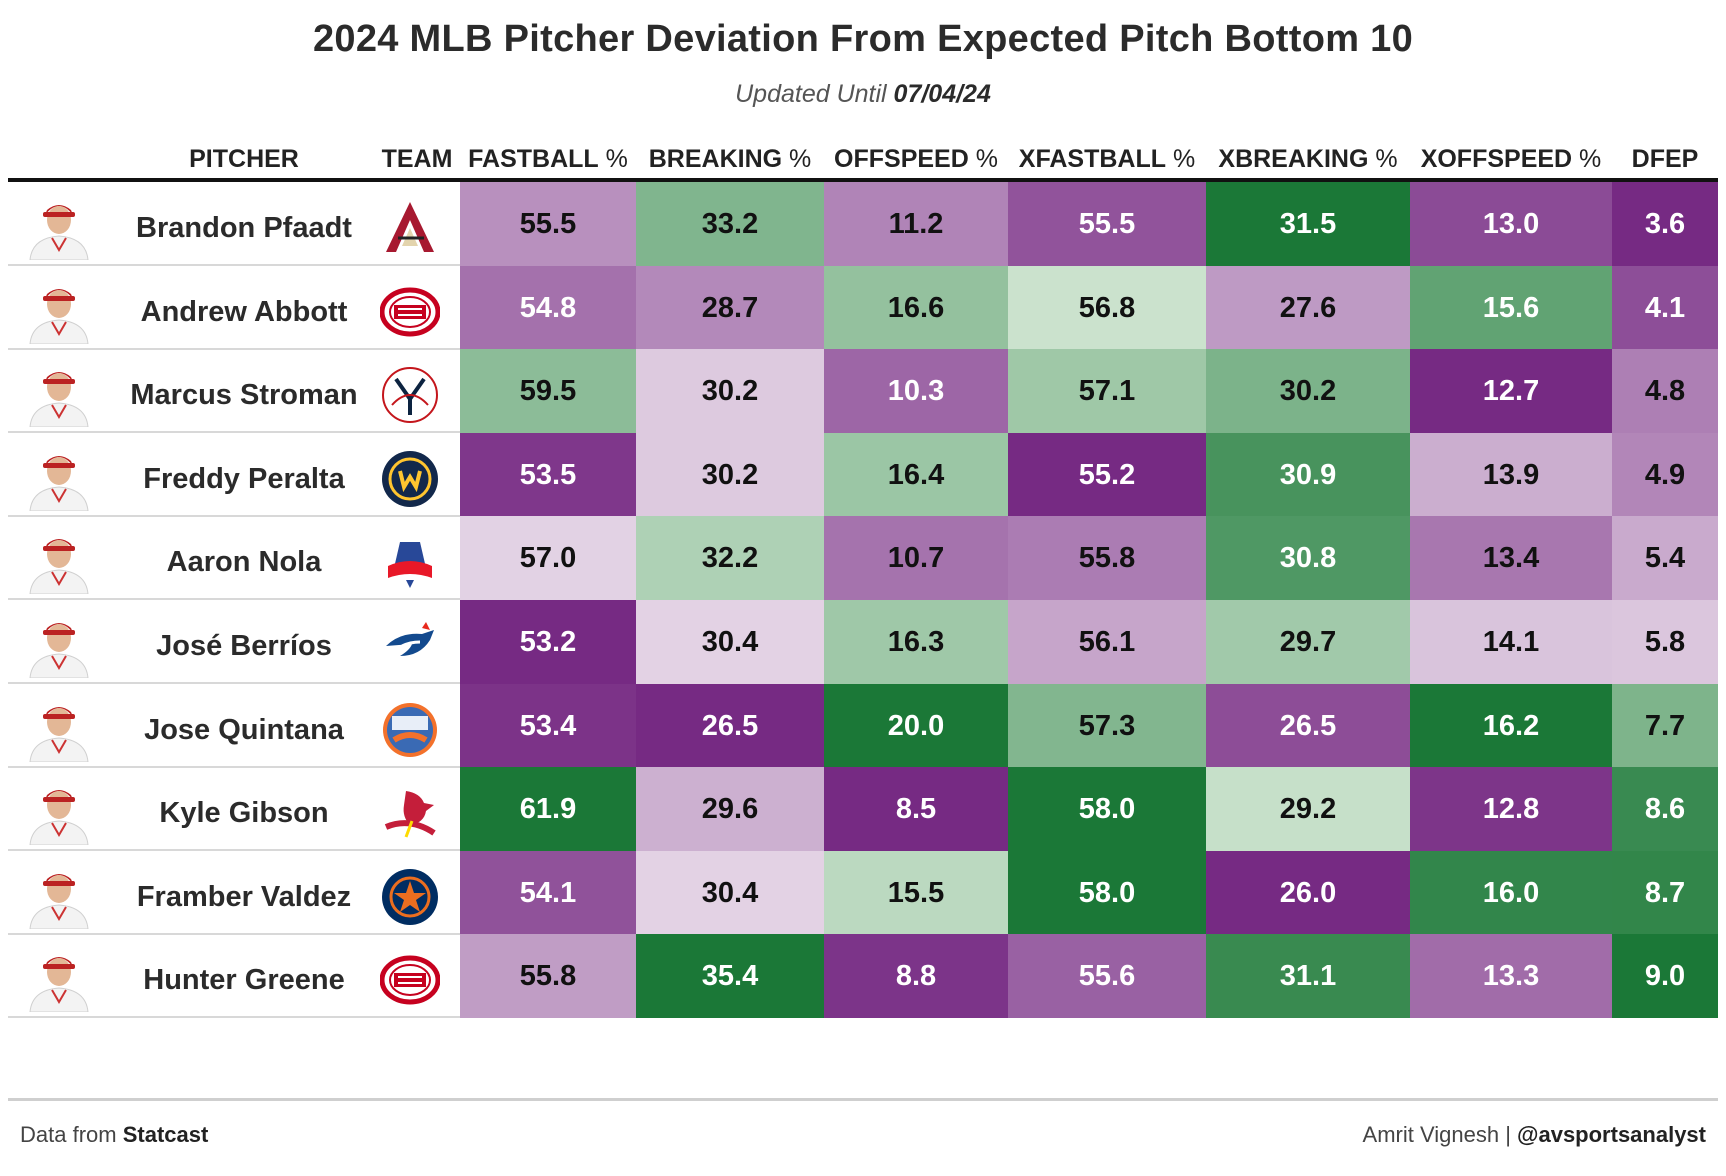 This screenshot has width=1726, height=1176. Describe the element at coordinates (548, 391) in the screenshot. I see `value-cell-fastball: 59.5` at that location.